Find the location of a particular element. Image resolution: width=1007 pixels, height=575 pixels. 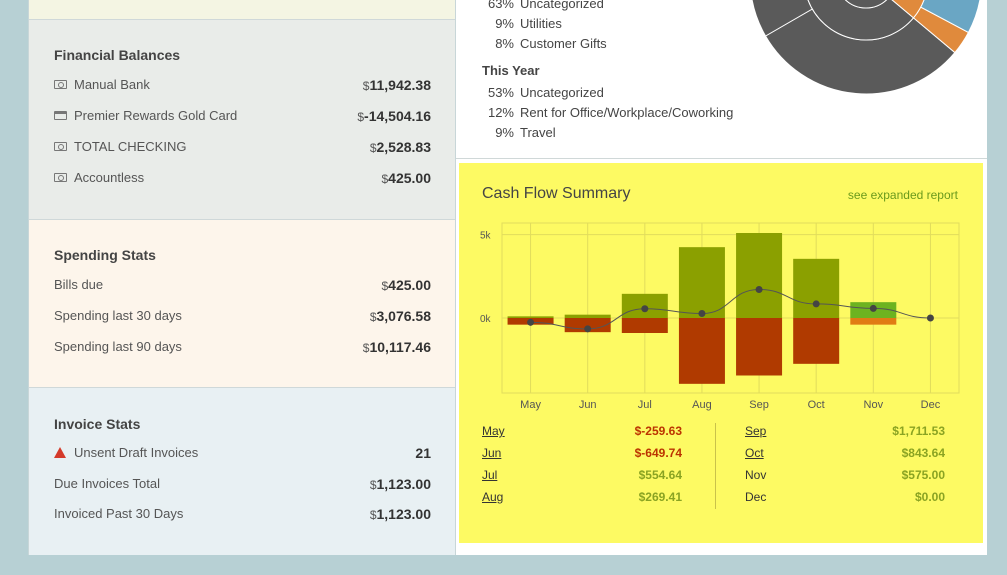

financial-balances-row: Accountless $425.00 is located at coordinates (242, 180).